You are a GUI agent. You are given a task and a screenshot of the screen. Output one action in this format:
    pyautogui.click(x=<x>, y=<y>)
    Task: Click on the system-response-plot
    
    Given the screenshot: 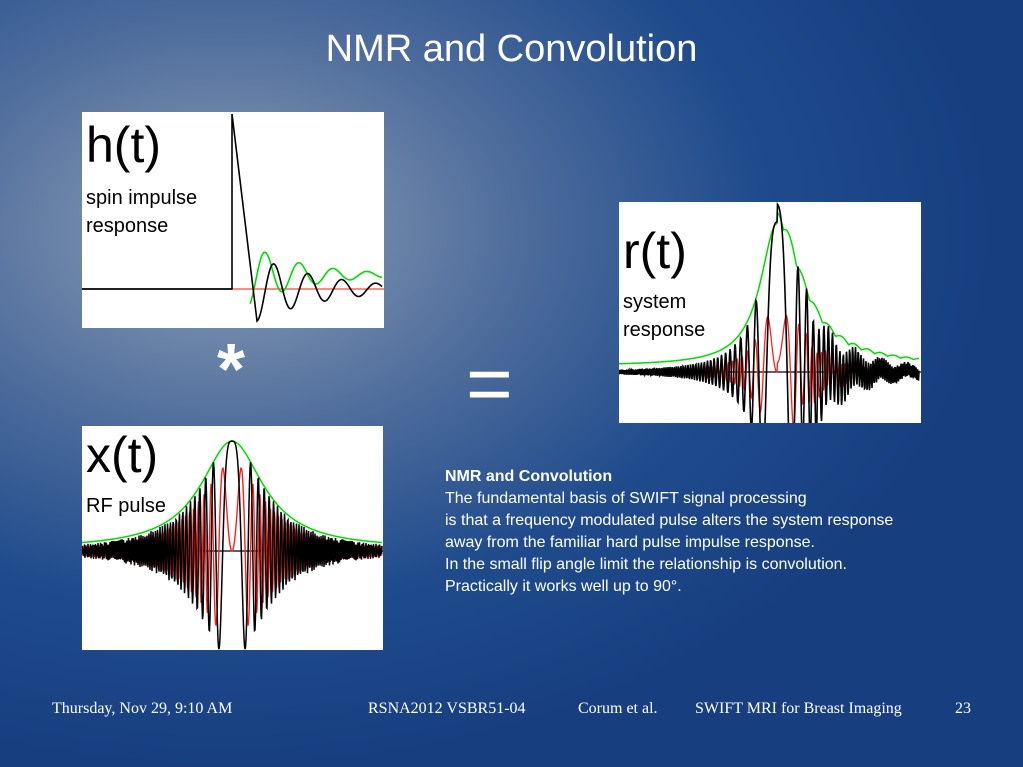 What is the action you would take?
    pyautogui.click(x=770, y=312)
    